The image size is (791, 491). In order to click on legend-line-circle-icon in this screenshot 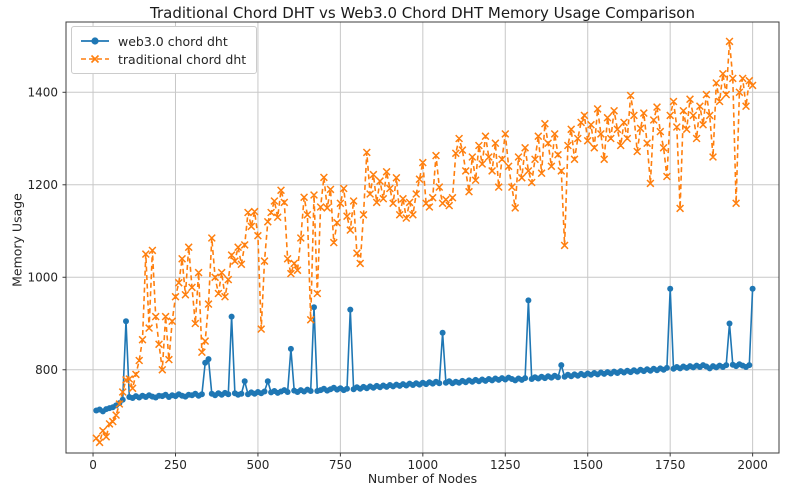, I will do `click(95, 41)`.